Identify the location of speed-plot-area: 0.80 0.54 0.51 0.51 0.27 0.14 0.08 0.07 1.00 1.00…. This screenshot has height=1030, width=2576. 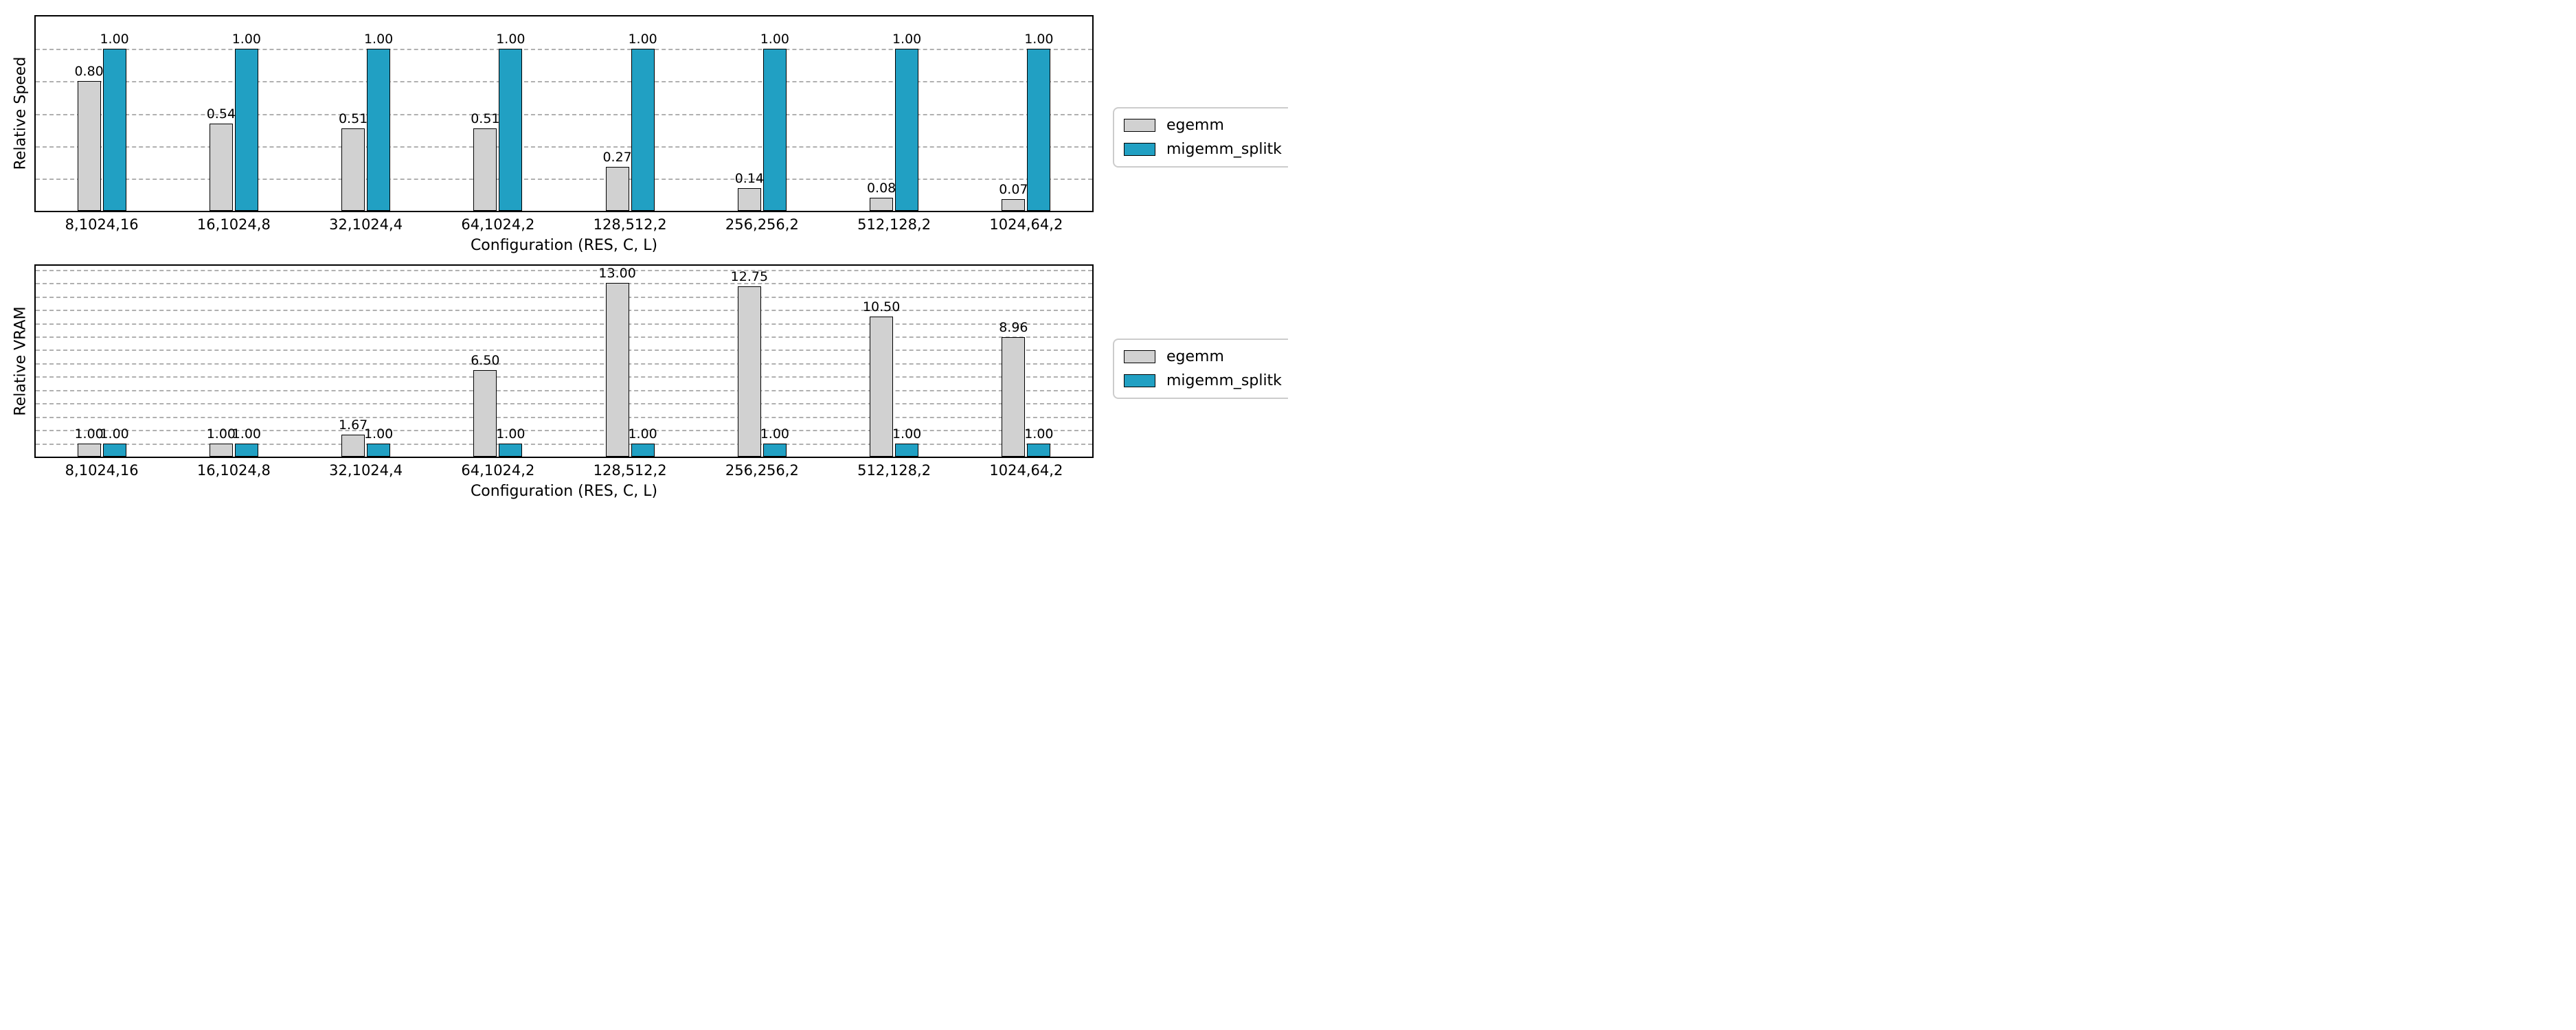
(564, 124).